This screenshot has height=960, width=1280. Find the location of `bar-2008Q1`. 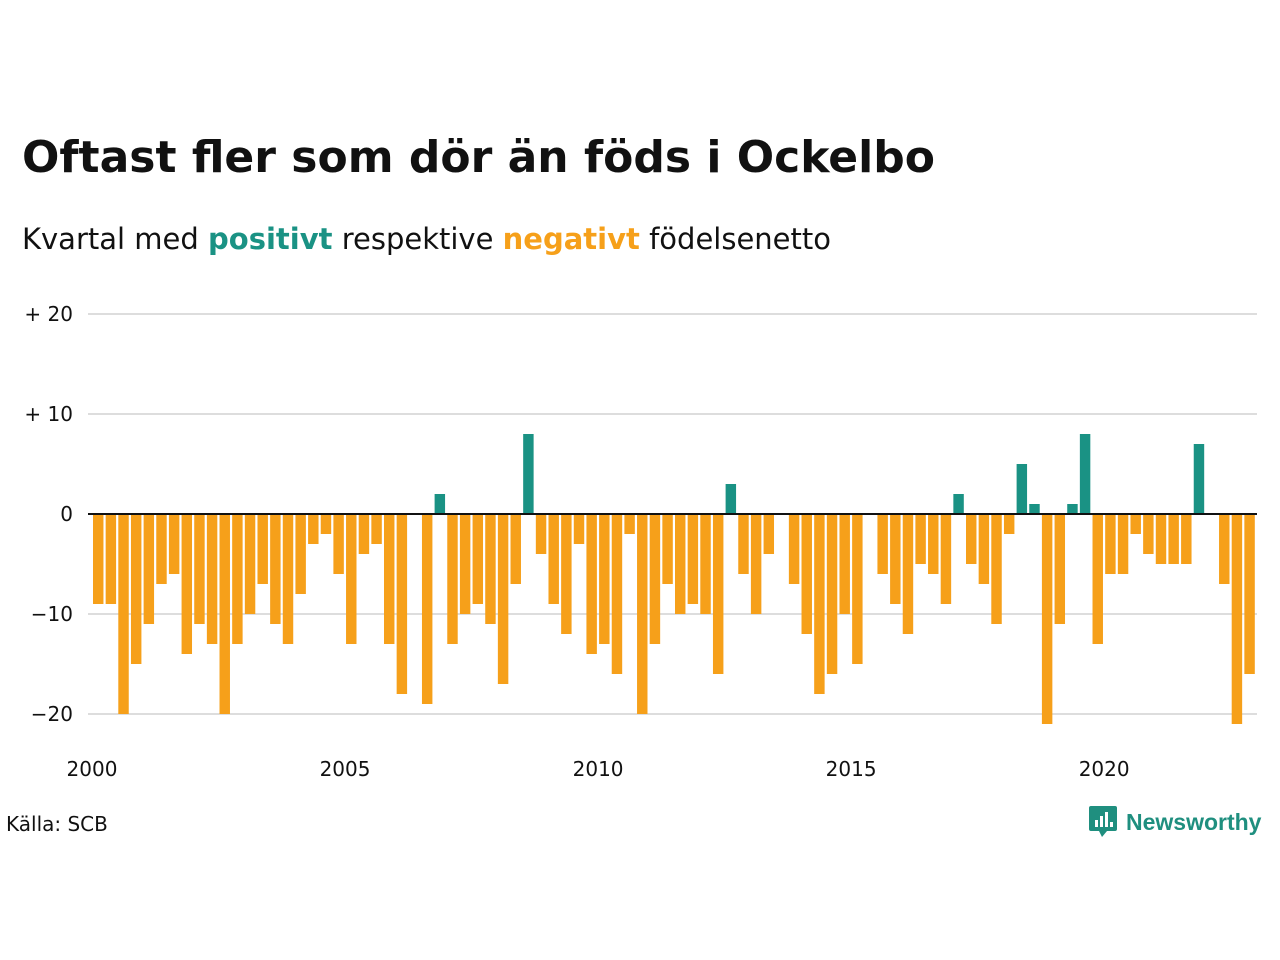

bar-2008Q1 is located at coordinates (503, 599).